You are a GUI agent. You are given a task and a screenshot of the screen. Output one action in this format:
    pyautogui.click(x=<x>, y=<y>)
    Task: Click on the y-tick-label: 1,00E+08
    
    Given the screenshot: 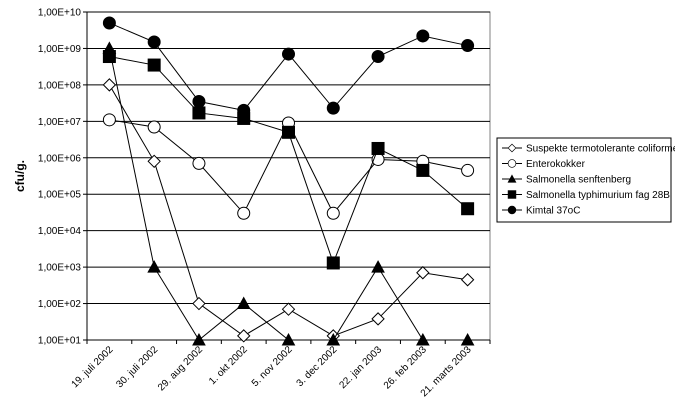 What is the action you would take?
    pyautogui.click(x=60, y=85)
    